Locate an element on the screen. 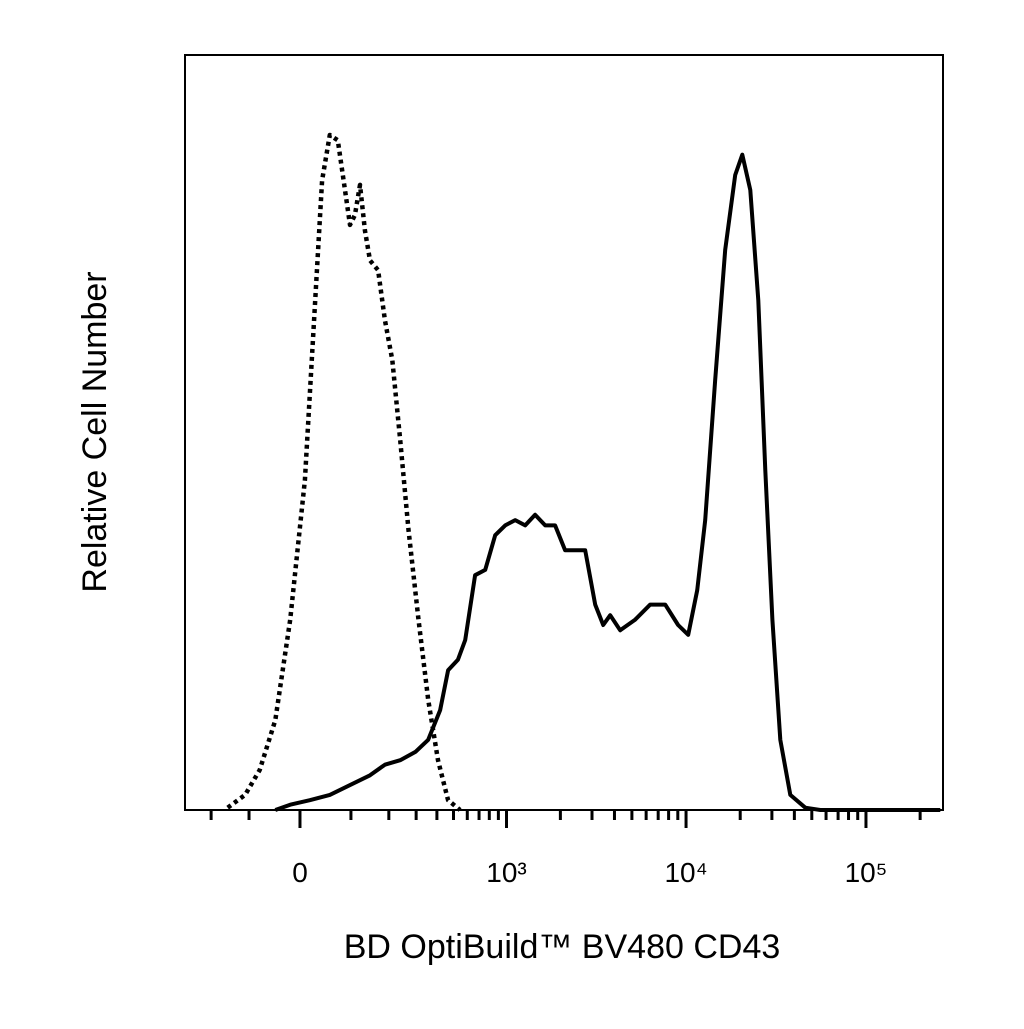  x-axis-label: BD OptiBuild™ BV480 CD43 is located at coordinates (562, 947).